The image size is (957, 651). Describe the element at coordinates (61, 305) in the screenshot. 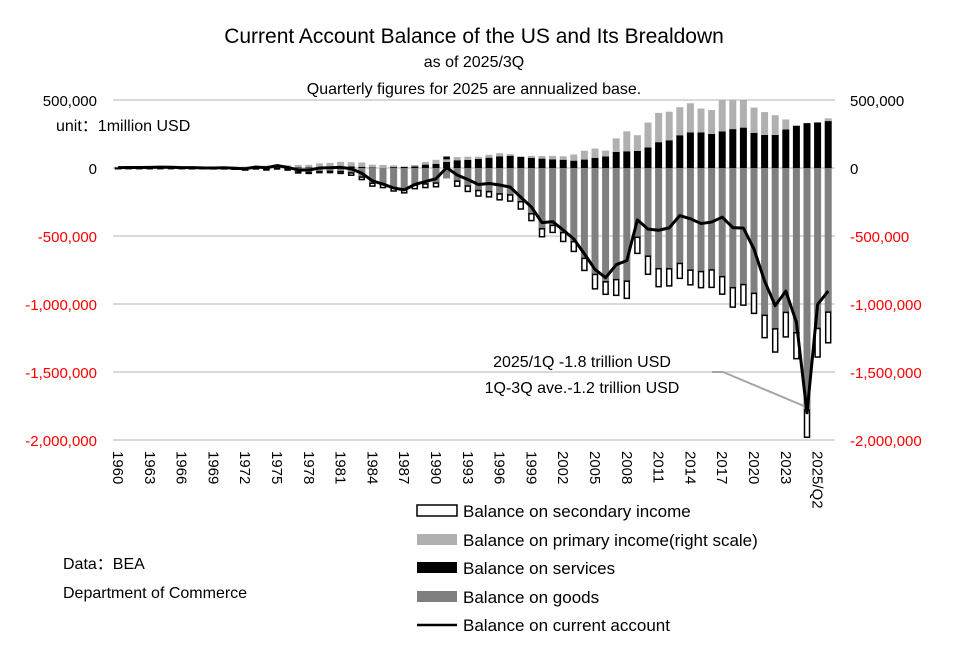

I see `left-tick-label: -1,000,000` at that location.